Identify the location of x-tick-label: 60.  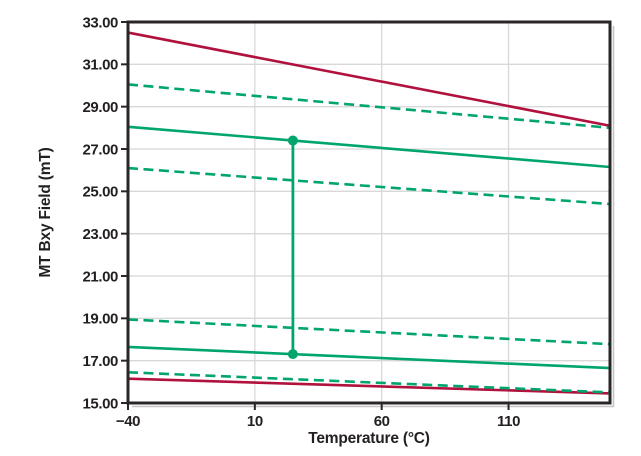
(382, 421).